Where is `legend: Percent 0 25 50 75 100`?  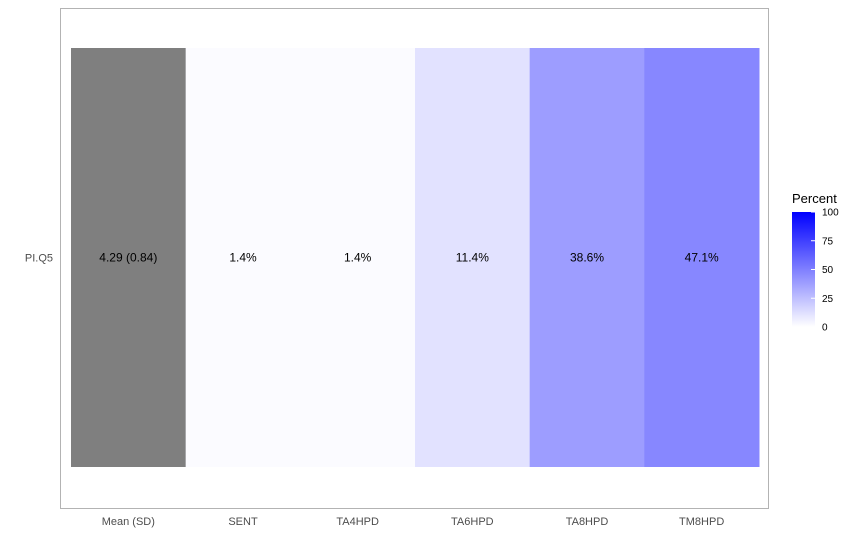 legend: Percent 0 25 50 75 100 is located at coordinates (815, 262).